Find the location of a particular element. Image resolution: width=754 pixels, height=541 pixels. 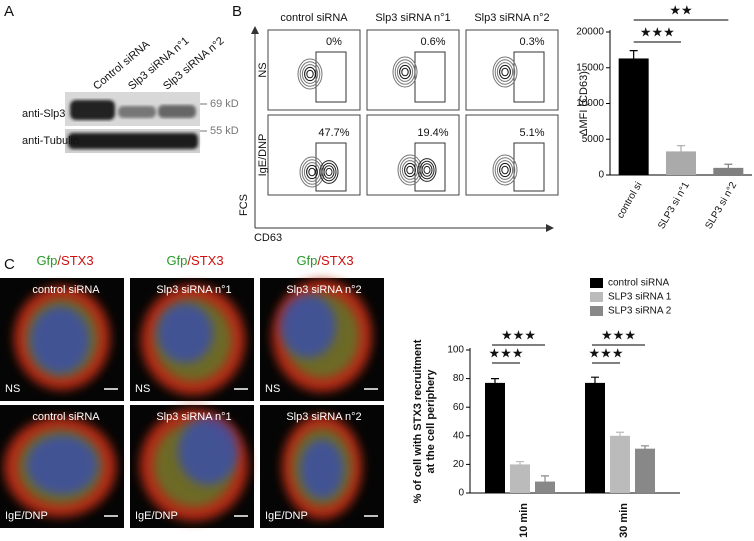

y-tick-label: 15000 is located at coordinates (590, 67).